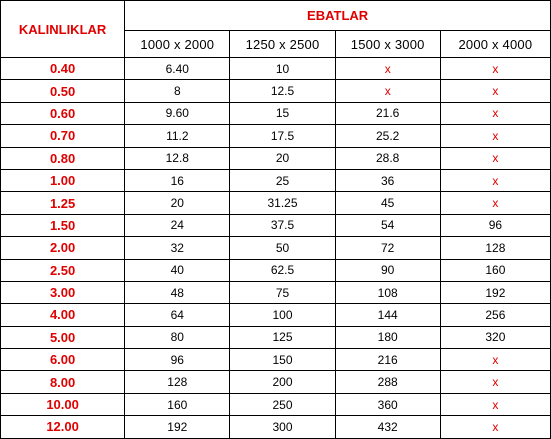 Image resolution: width=551 pixels, height=439 pixels. I want to click on size-column-header: 1000 x 2000, so click(177, 44).